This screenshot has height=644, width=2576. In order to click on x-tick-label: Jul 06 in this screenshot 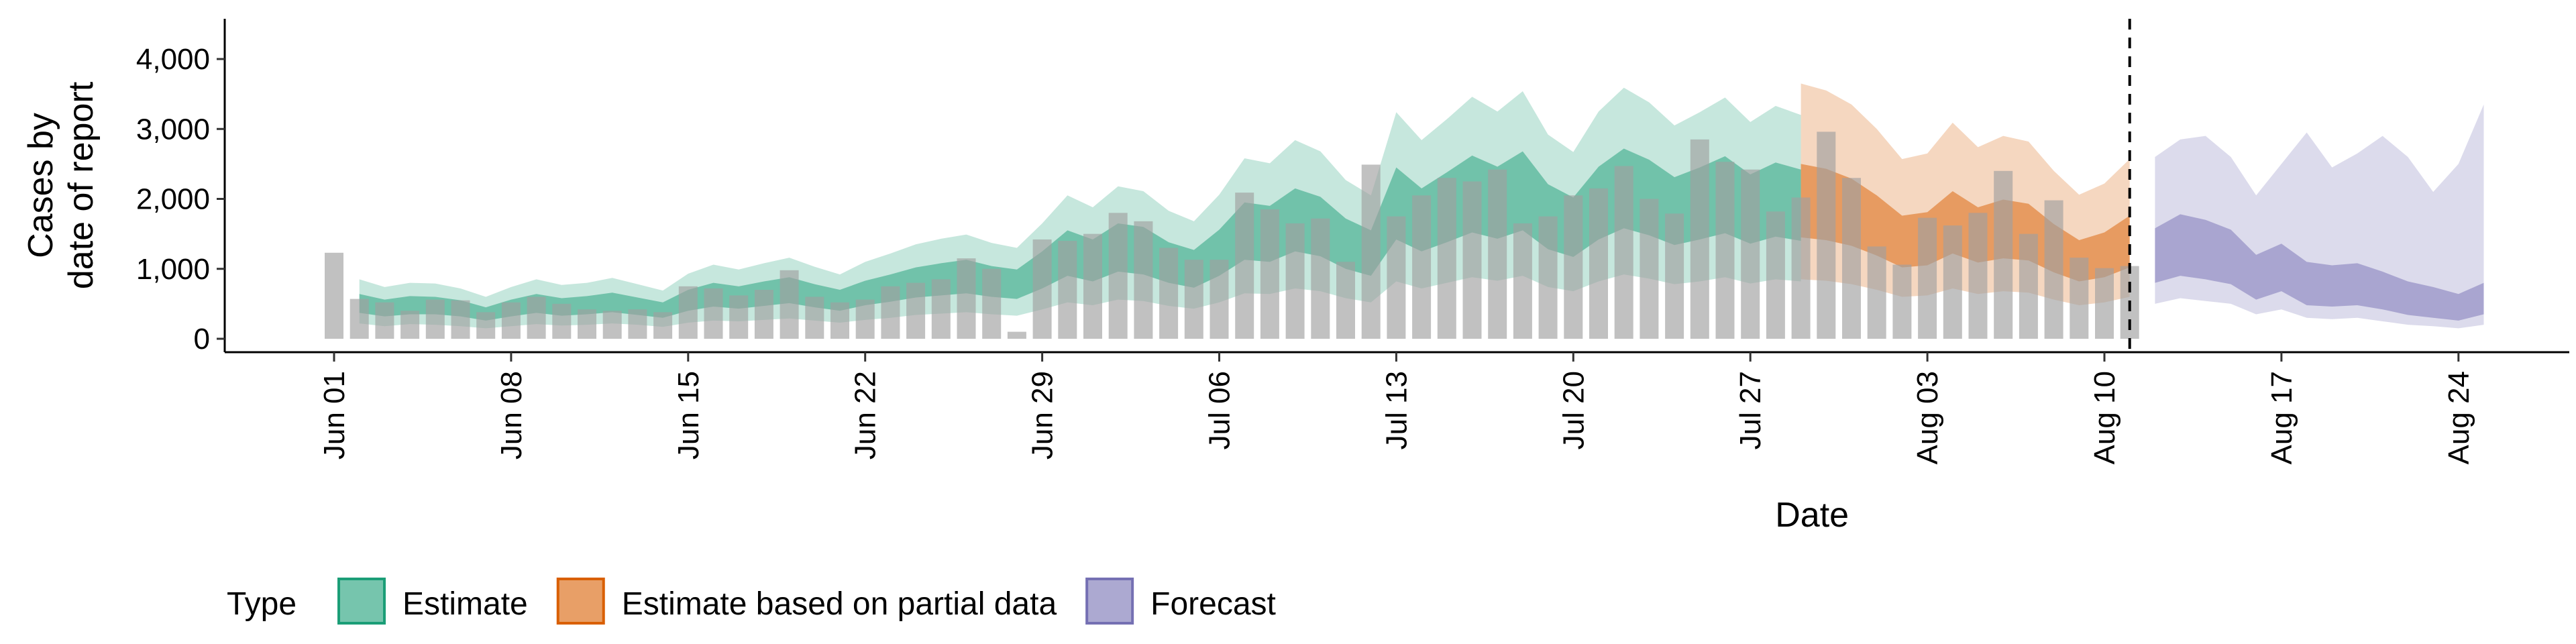, I will do `click(1219, 410)`.